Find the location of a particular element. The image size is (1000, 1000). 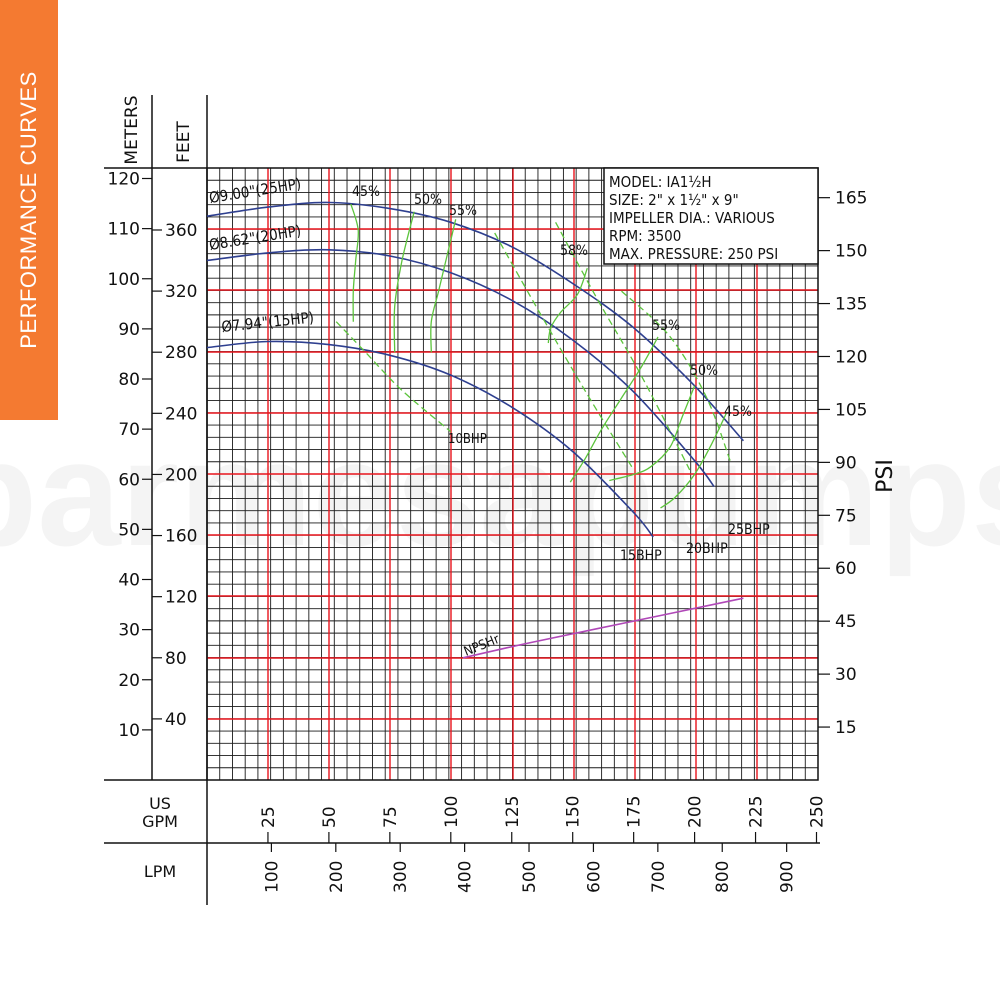

meters-tick-label: 30 is located at coordinates (129, 631).